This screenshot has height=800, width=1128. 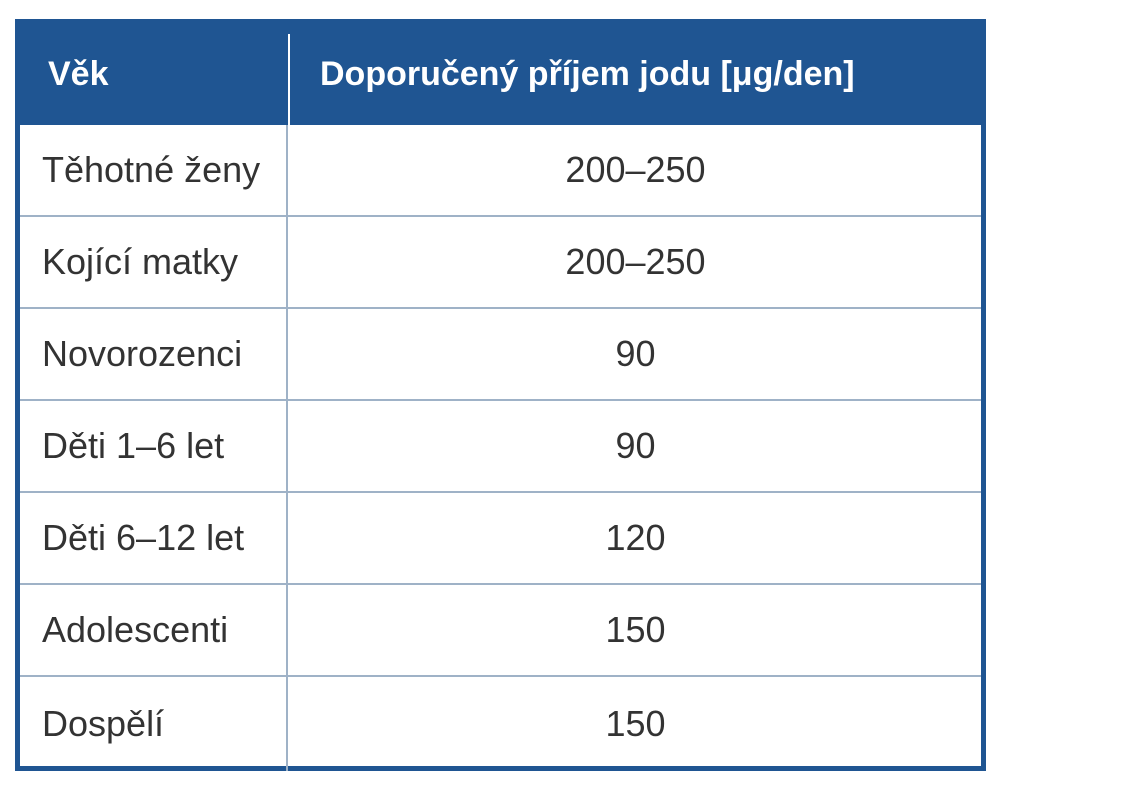 I want to click on cell-age: Adolescenti, so click(x=154, y=630).